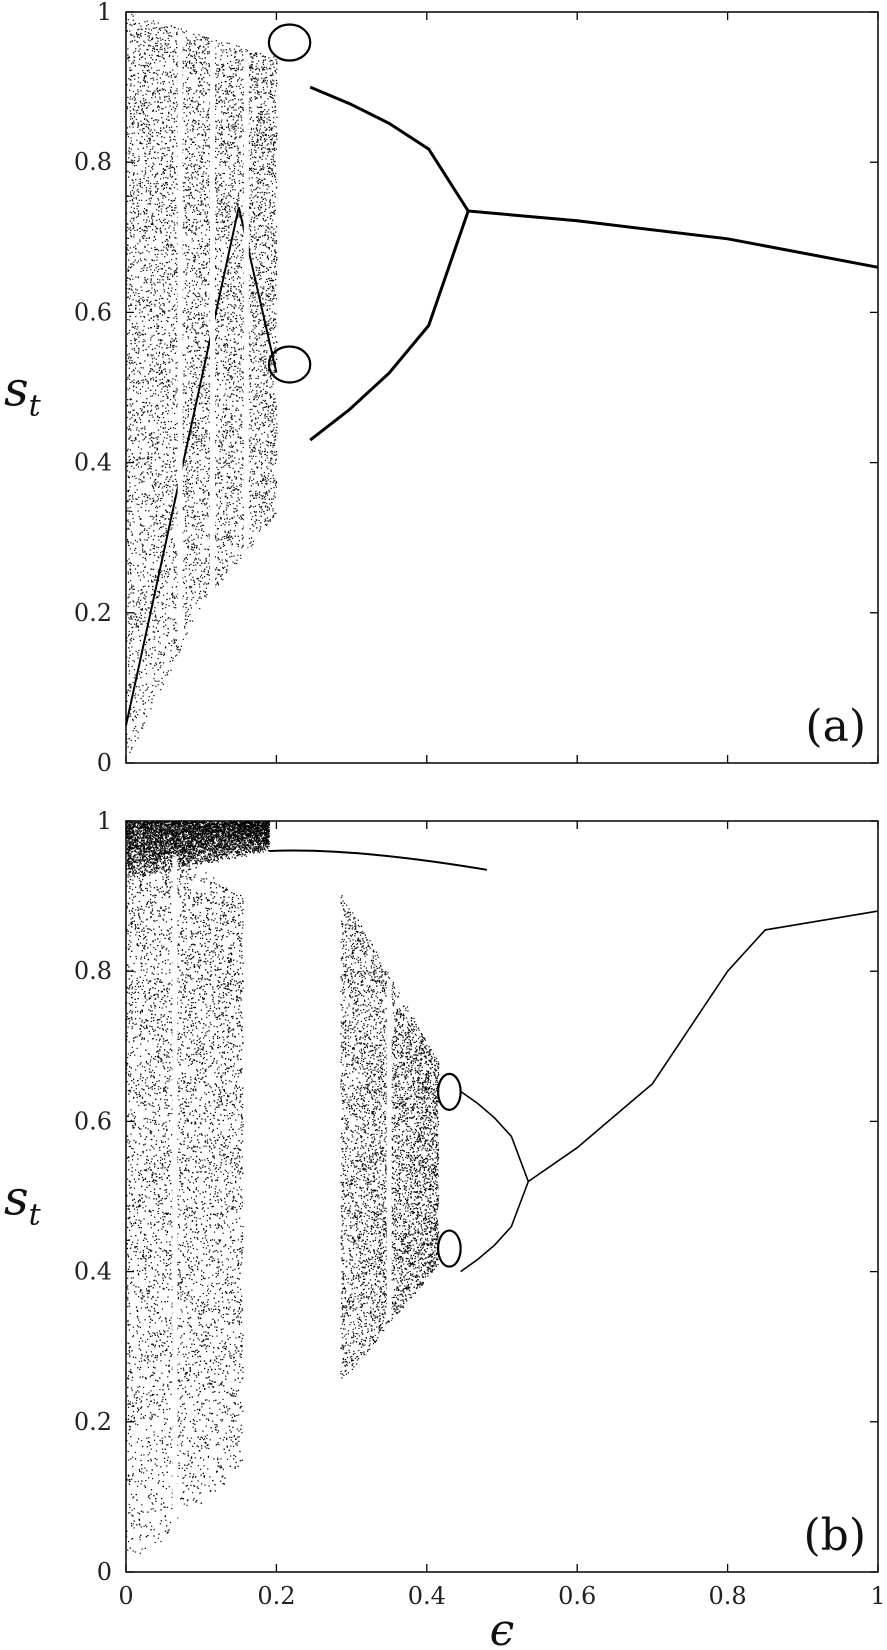 The width and height of the screenshot is (887, 1650). Describe the element at coordinates (577, 1596) in the screenshot. I see `x-tick-label: 0.6` at that location.